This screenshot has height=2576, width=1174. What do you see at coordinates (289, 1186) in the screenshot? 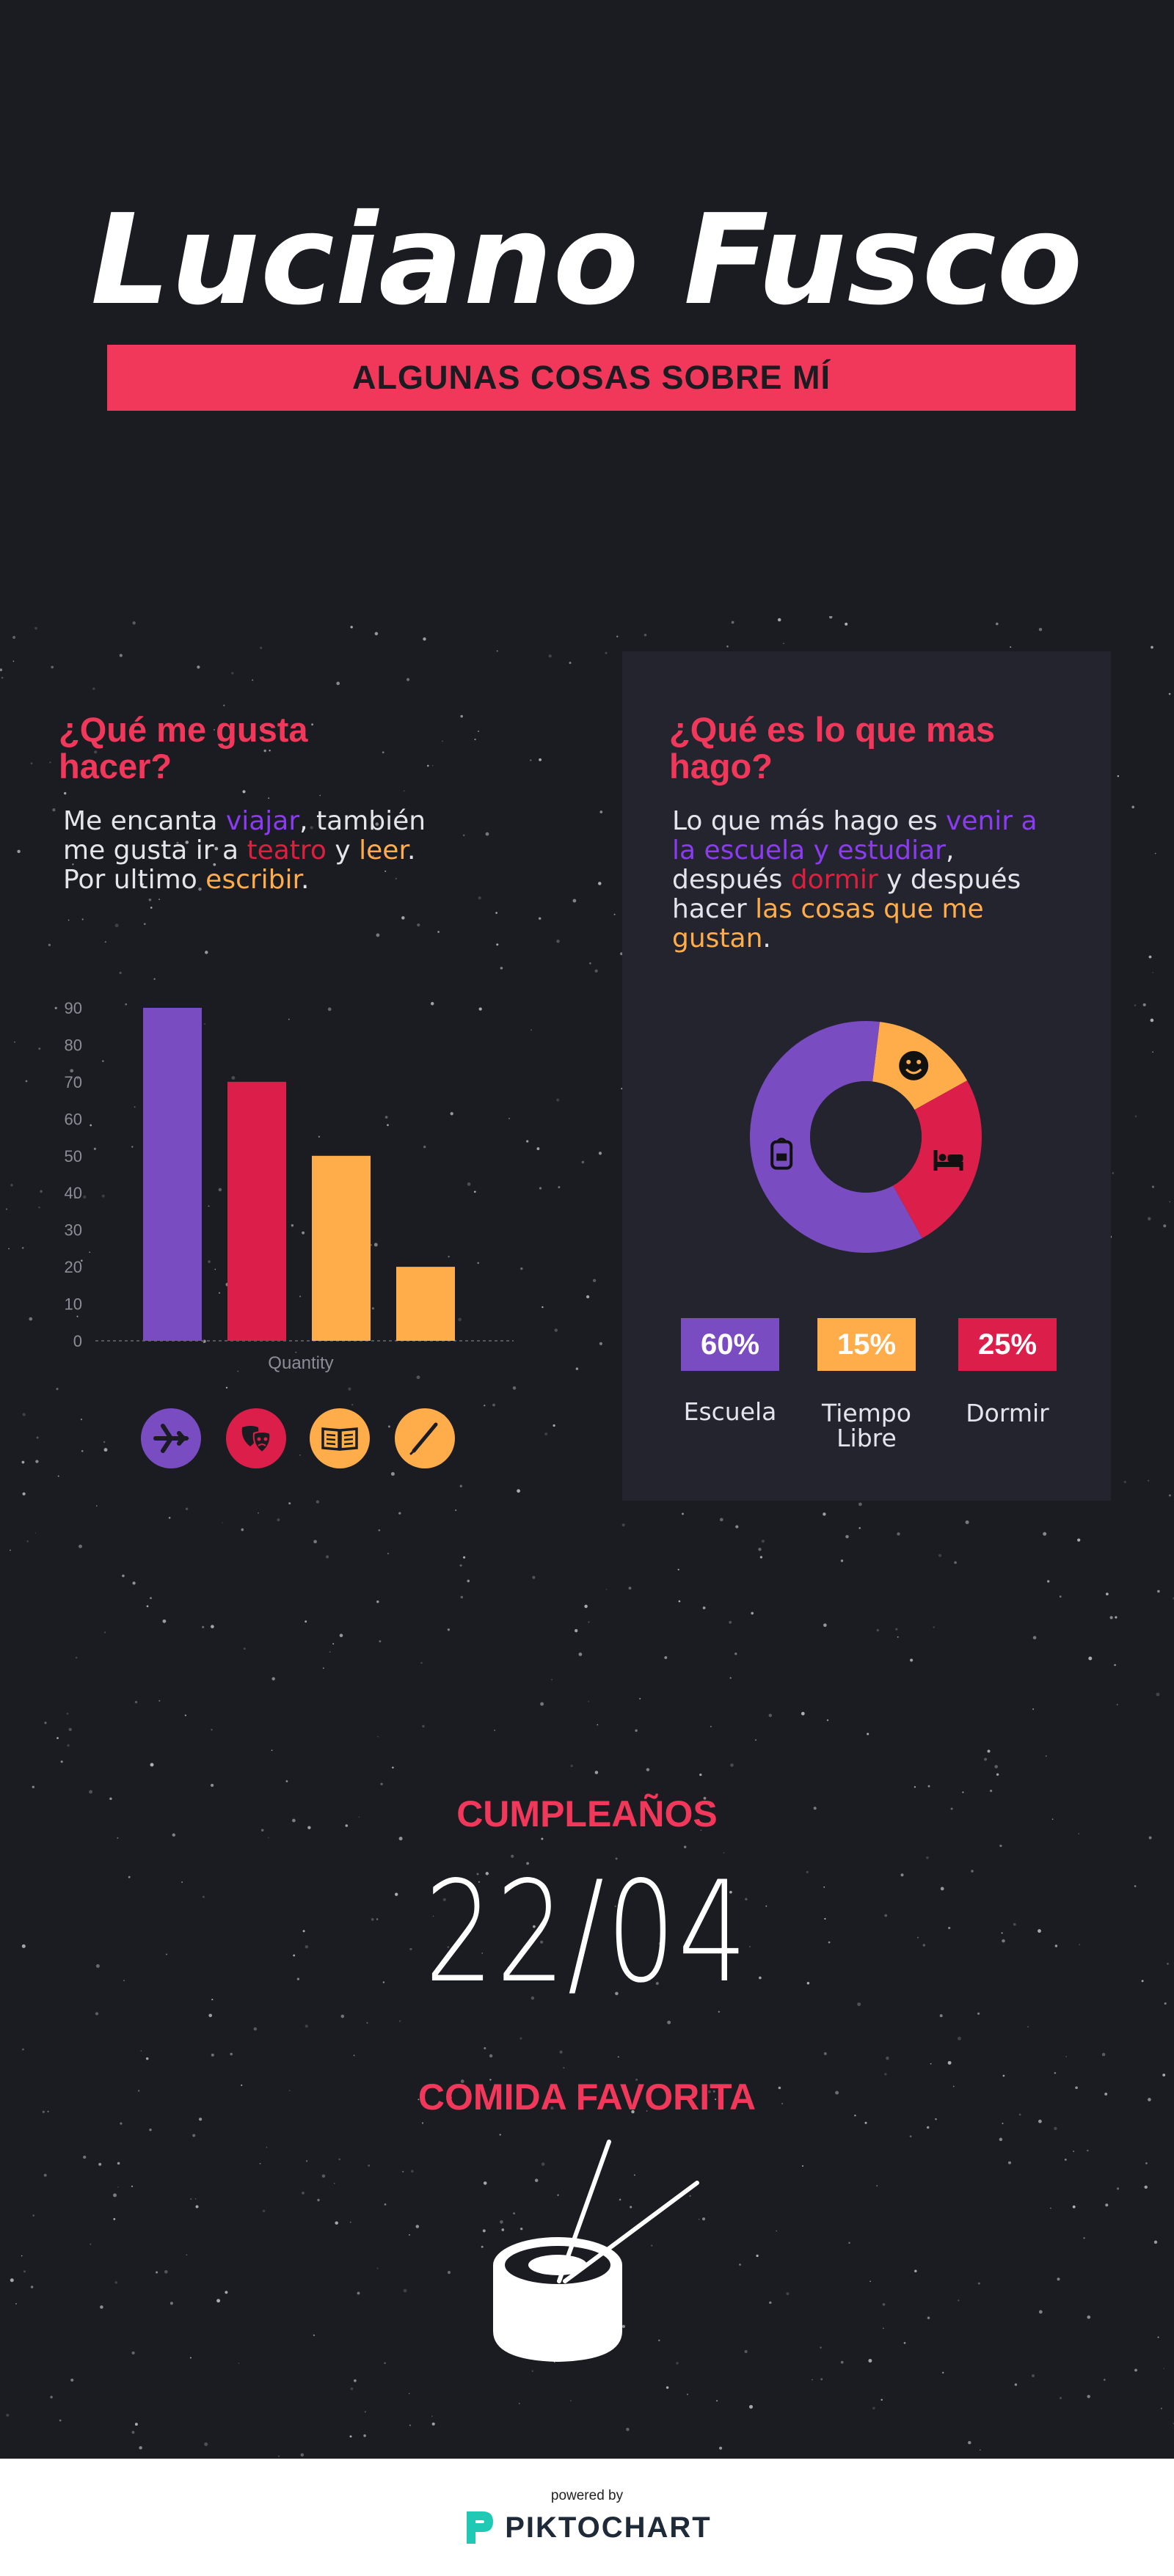
I see `activities-bar-chart: 0 10 20 30 40 50 60 70 80 90 Quantity` at bounding box center [289, 1186].